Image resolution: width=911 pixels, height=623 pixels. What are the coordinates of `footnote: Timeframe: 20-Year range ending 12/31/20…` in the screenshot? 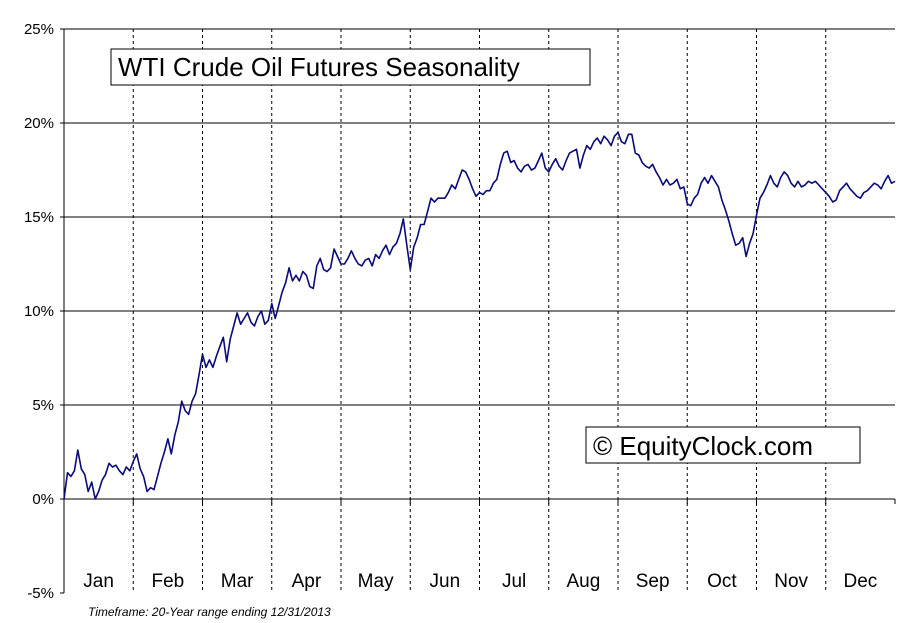 It's located at (209, 612).